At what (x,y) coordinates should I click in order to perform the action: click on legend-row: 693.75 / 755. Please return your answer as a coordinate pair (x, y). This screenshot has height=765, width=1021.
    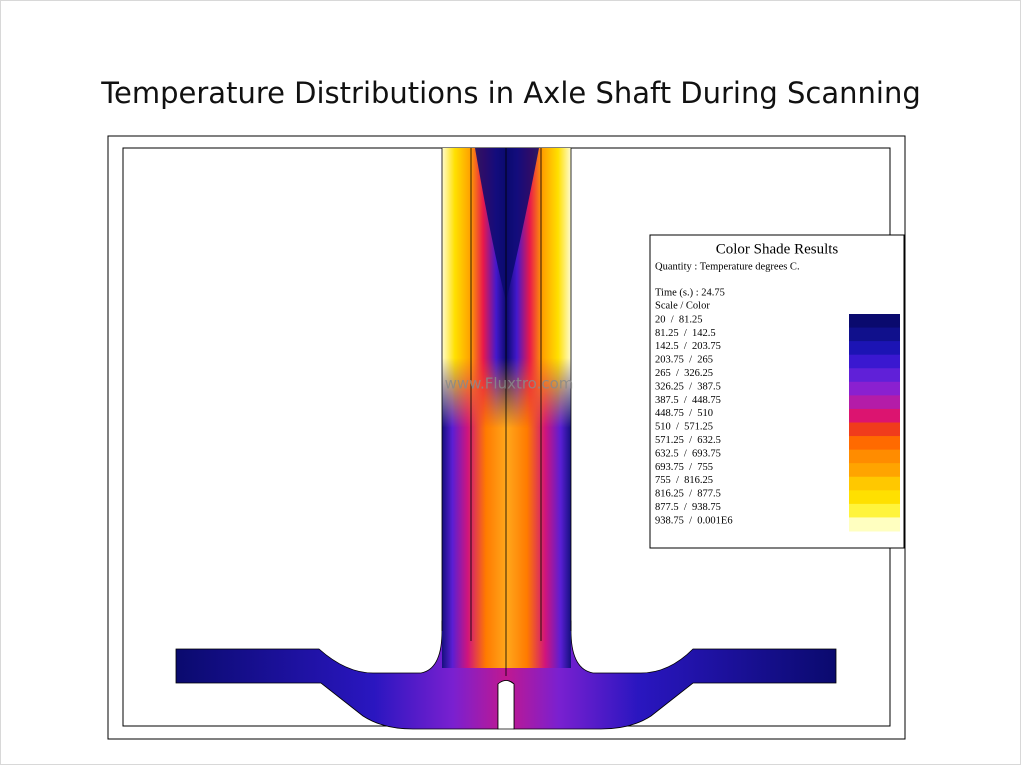
    Looking at the image, I should click on (684, 467).